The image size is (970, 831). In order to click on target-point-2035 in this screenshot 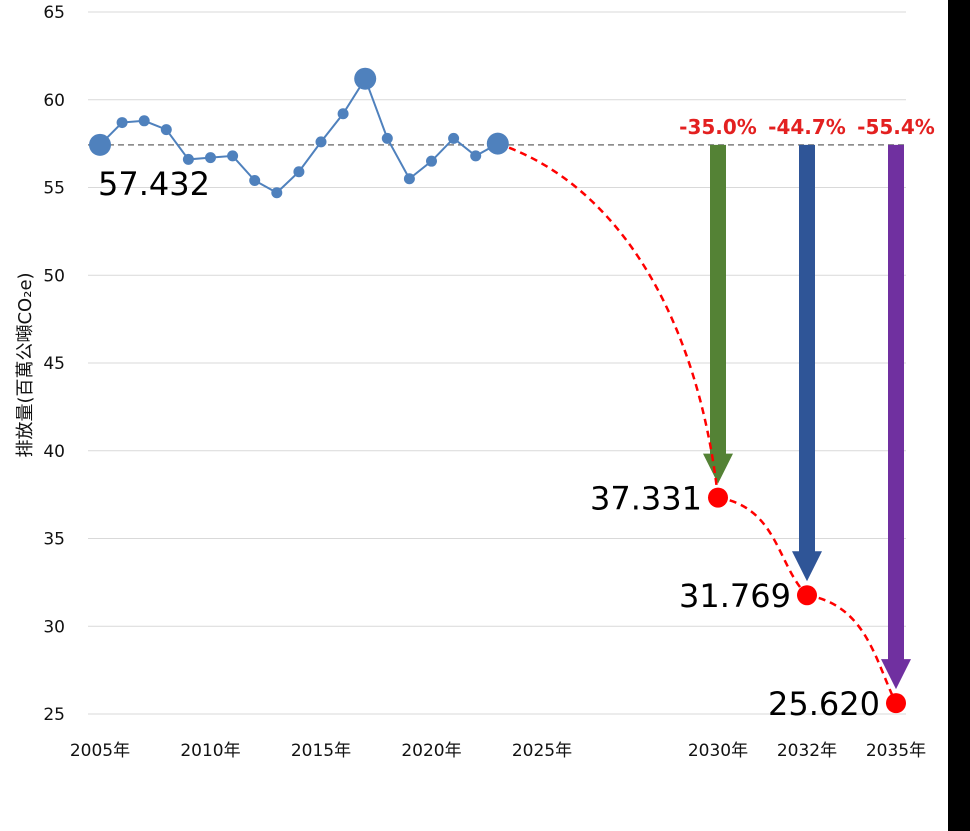, I will do `click(896, 703)`.